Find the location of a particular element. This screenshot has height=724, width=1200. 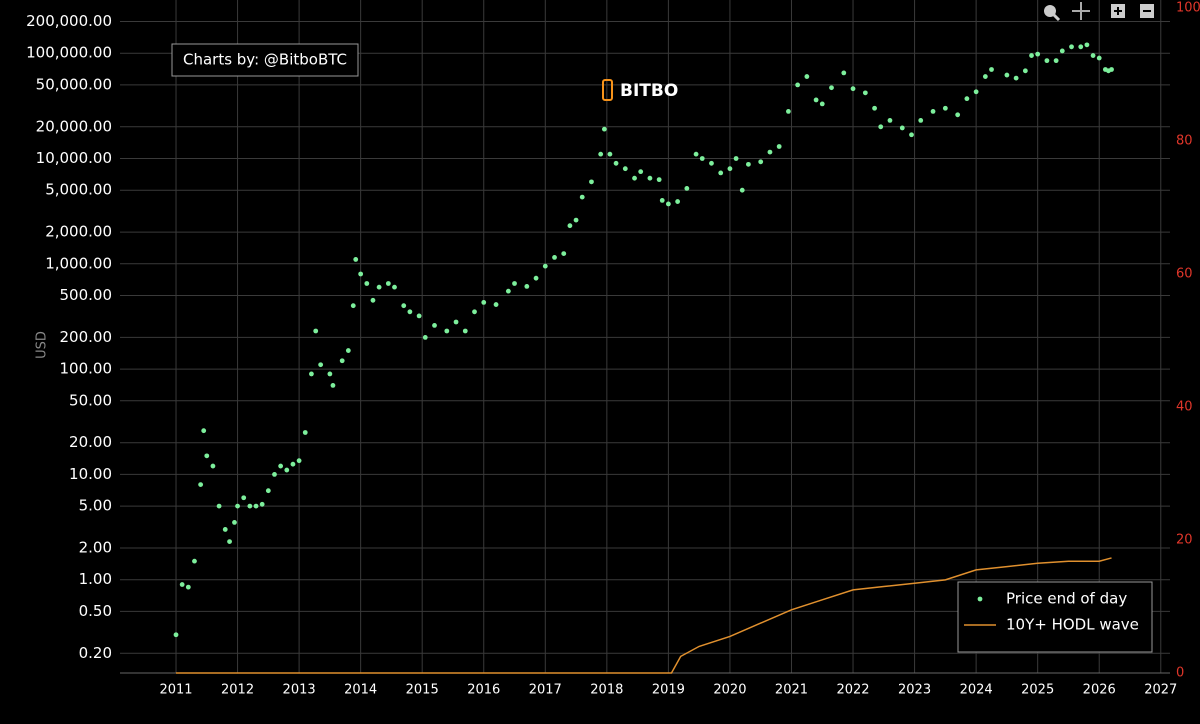

pan-button is located at coordinates (1081, 11).